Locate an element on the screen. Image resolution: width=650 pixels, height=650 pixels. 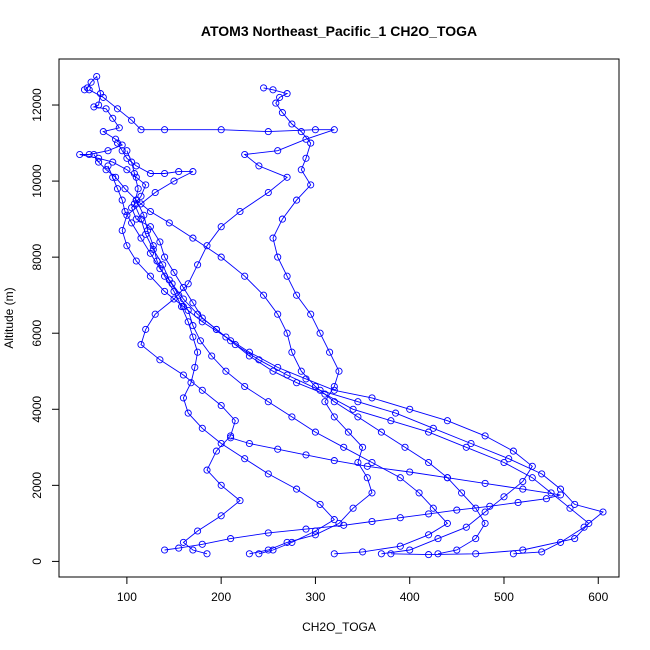
series-line is located at coordinates (362, 494).